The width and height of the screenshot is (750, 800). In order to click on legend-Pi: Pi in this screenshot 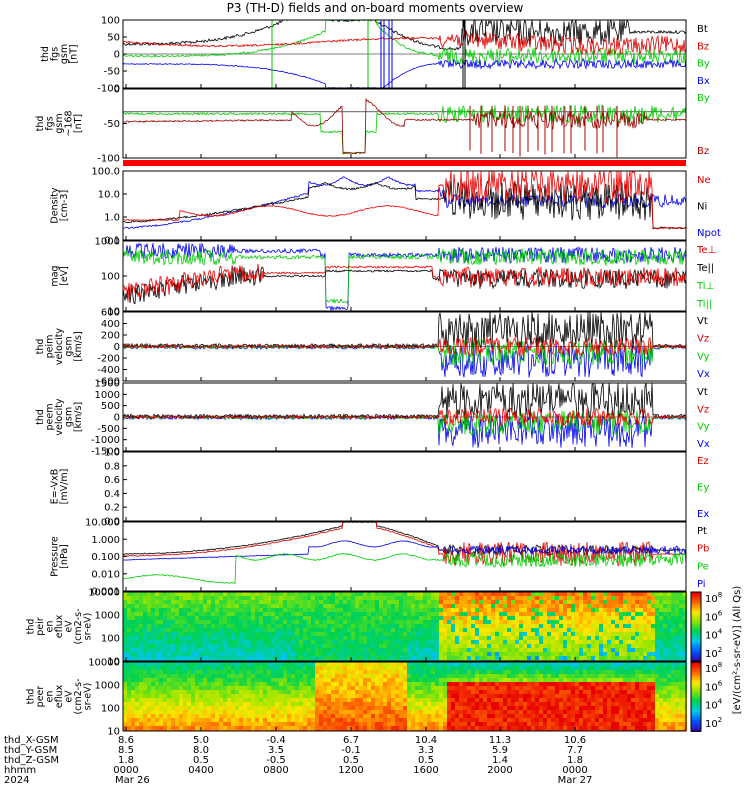, I will do `click(701, 584)`.